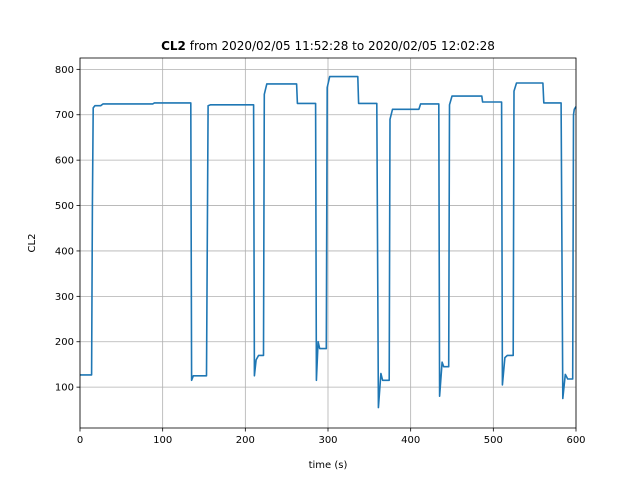 Image resolution: width=640 pixels, height=480 pixels. I want to click on x-tick-label: 100, so click(162, 440).